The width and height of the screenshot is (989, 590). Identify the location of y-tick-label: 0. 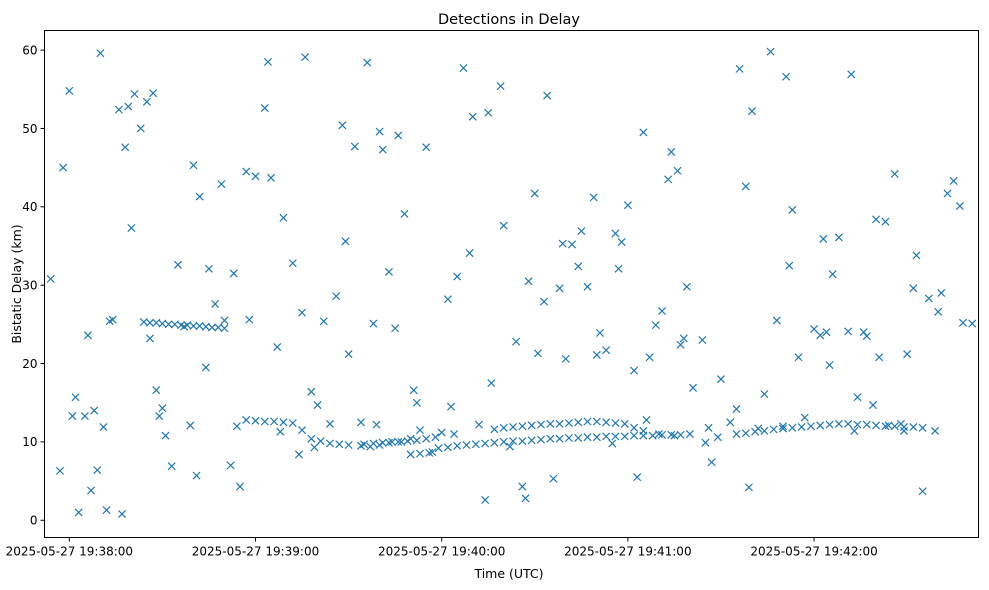
(34, 521).